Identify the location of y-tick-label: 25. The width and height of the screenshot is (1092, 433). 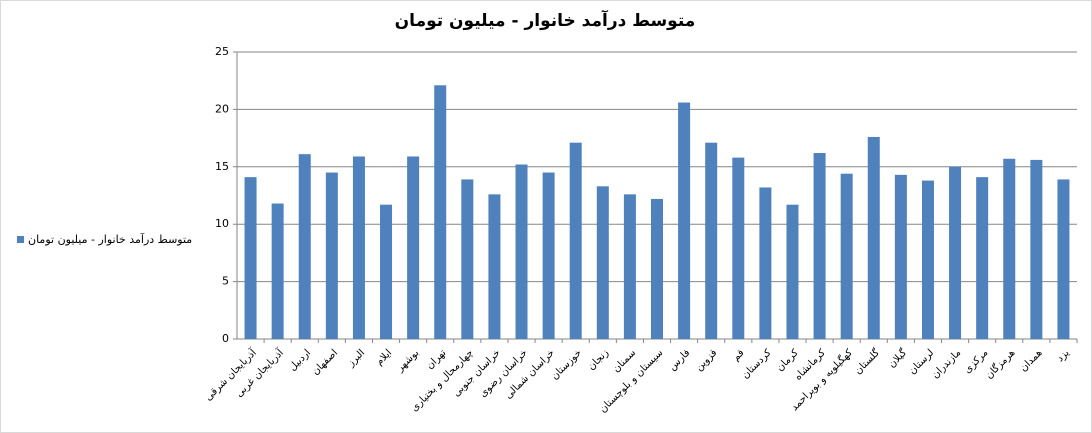
(222, 51).